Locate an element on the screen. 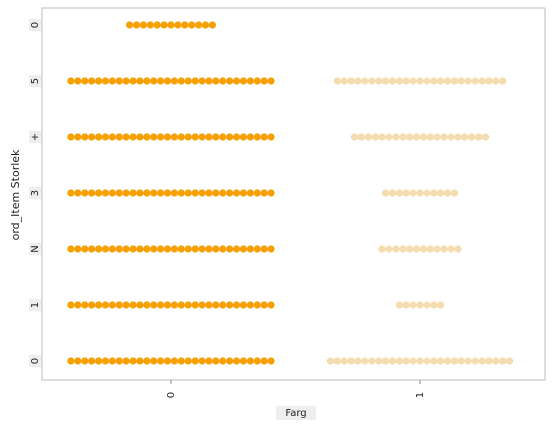 The height and width of the screenshot is (432, 554). y-tick-label: 5 is located at coordinates (35, 81).